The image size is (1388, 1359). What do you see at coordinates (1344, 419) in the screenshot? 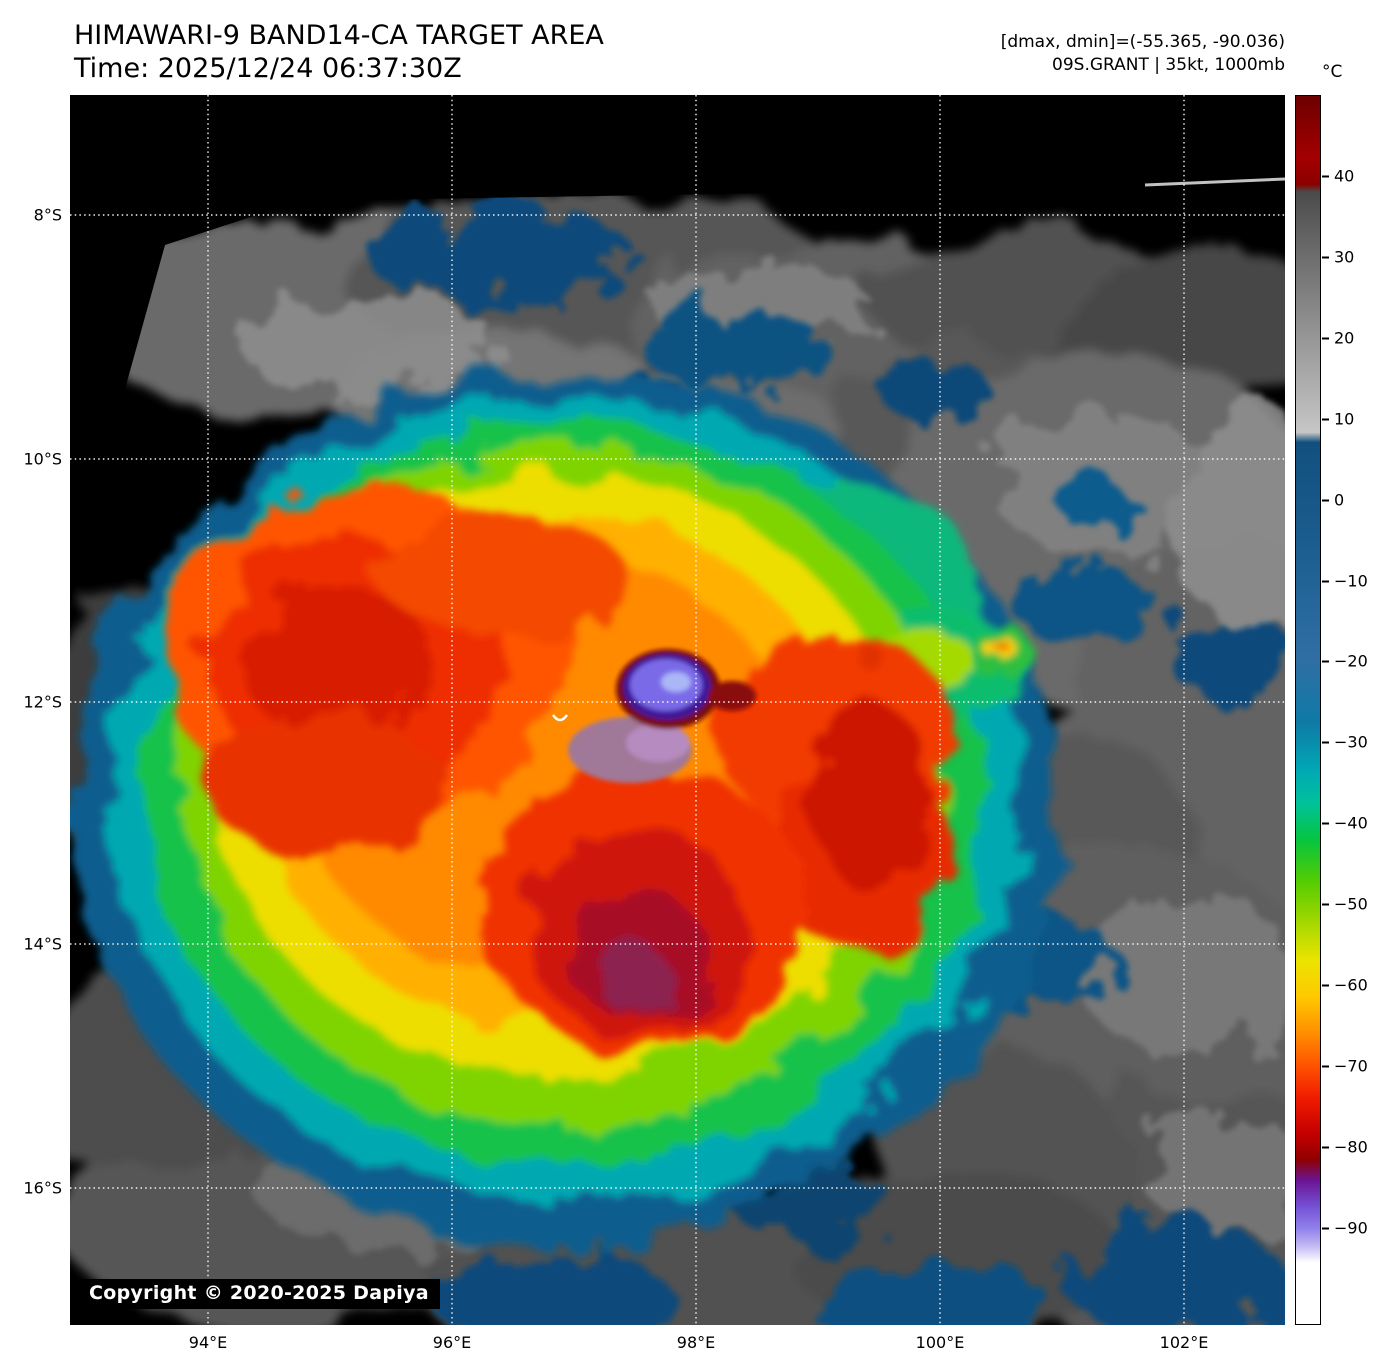
I see `colorbar-tick-label: 10` at bounding box center [1344, 419].